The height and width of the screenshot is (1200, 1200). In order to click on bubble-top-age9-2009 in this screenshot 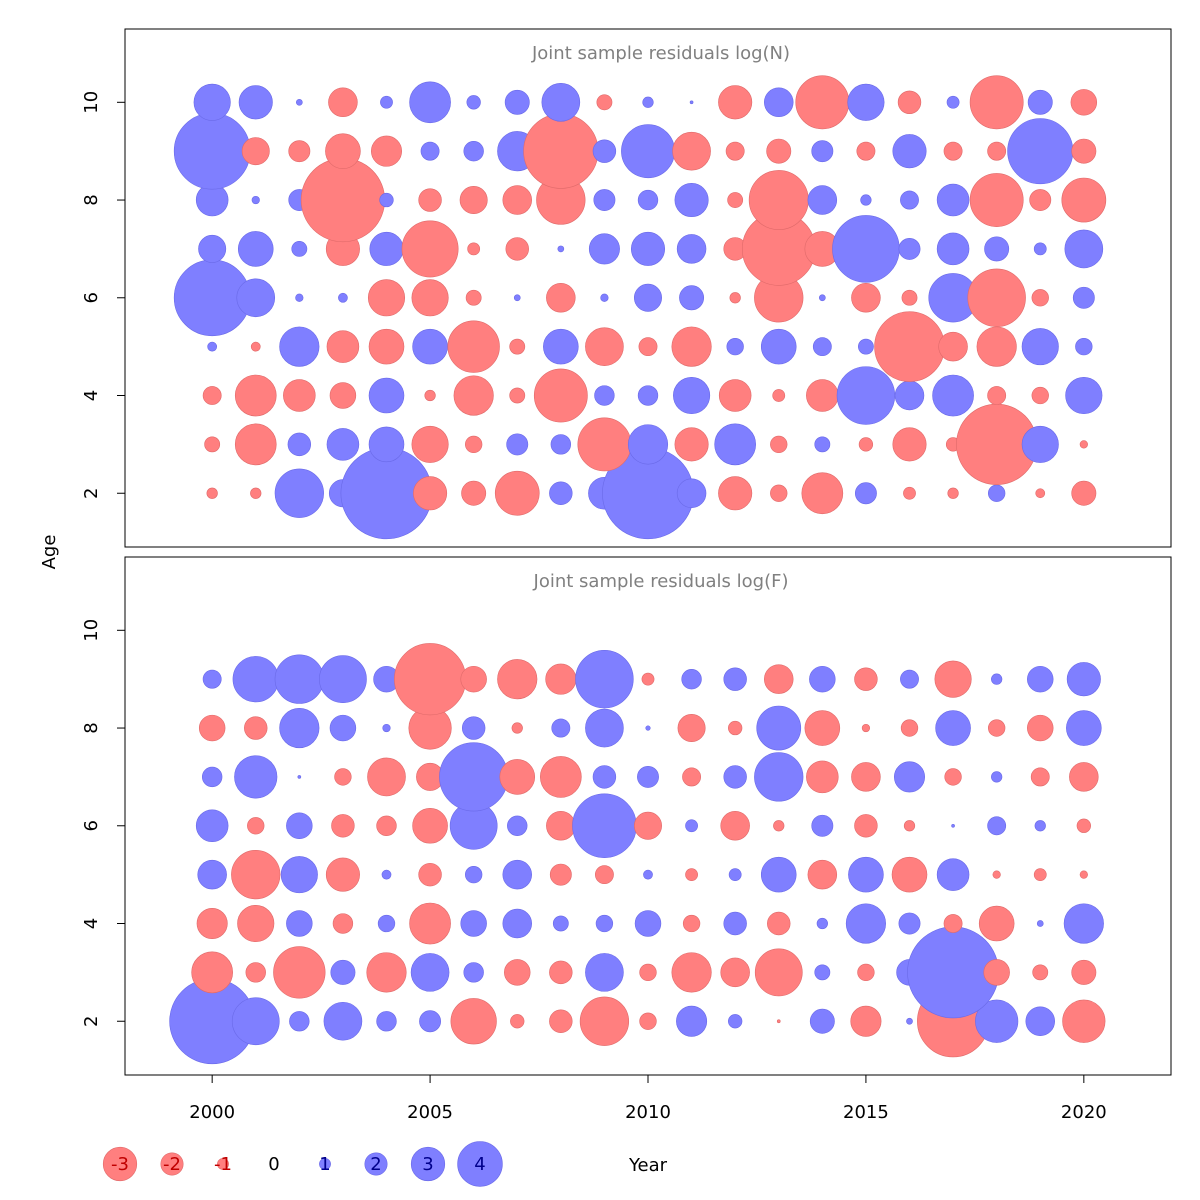, I will do `click(604, 151)`.